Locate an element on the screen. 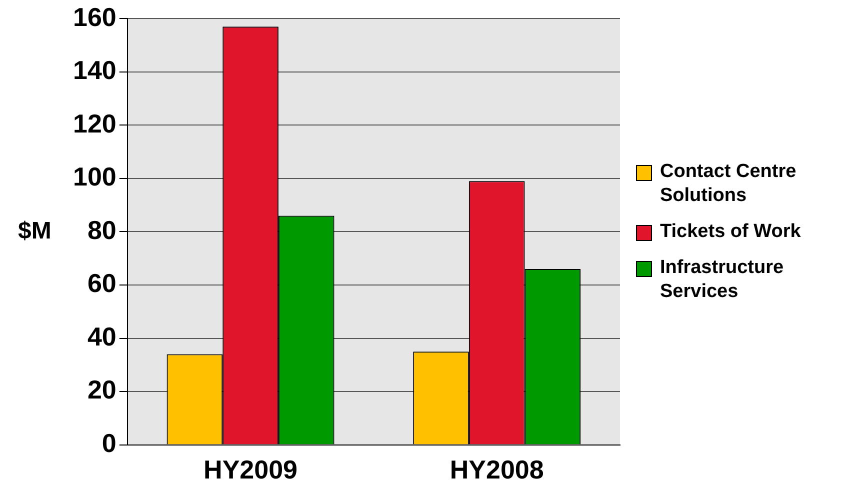 The width and height of the screenshot is (844, 495). legend-label: Infrastructure Services is located at coordinates (722, 280).